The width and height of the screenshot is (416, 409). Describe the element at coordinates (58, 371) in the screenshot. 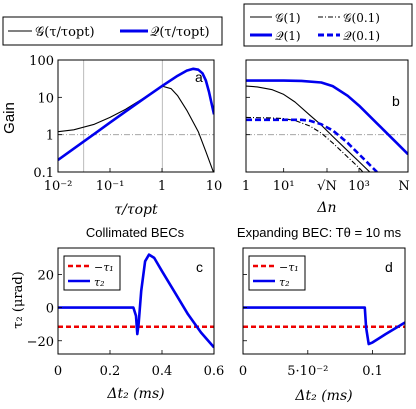

I see `x-tick-label-c: 0` at that location.